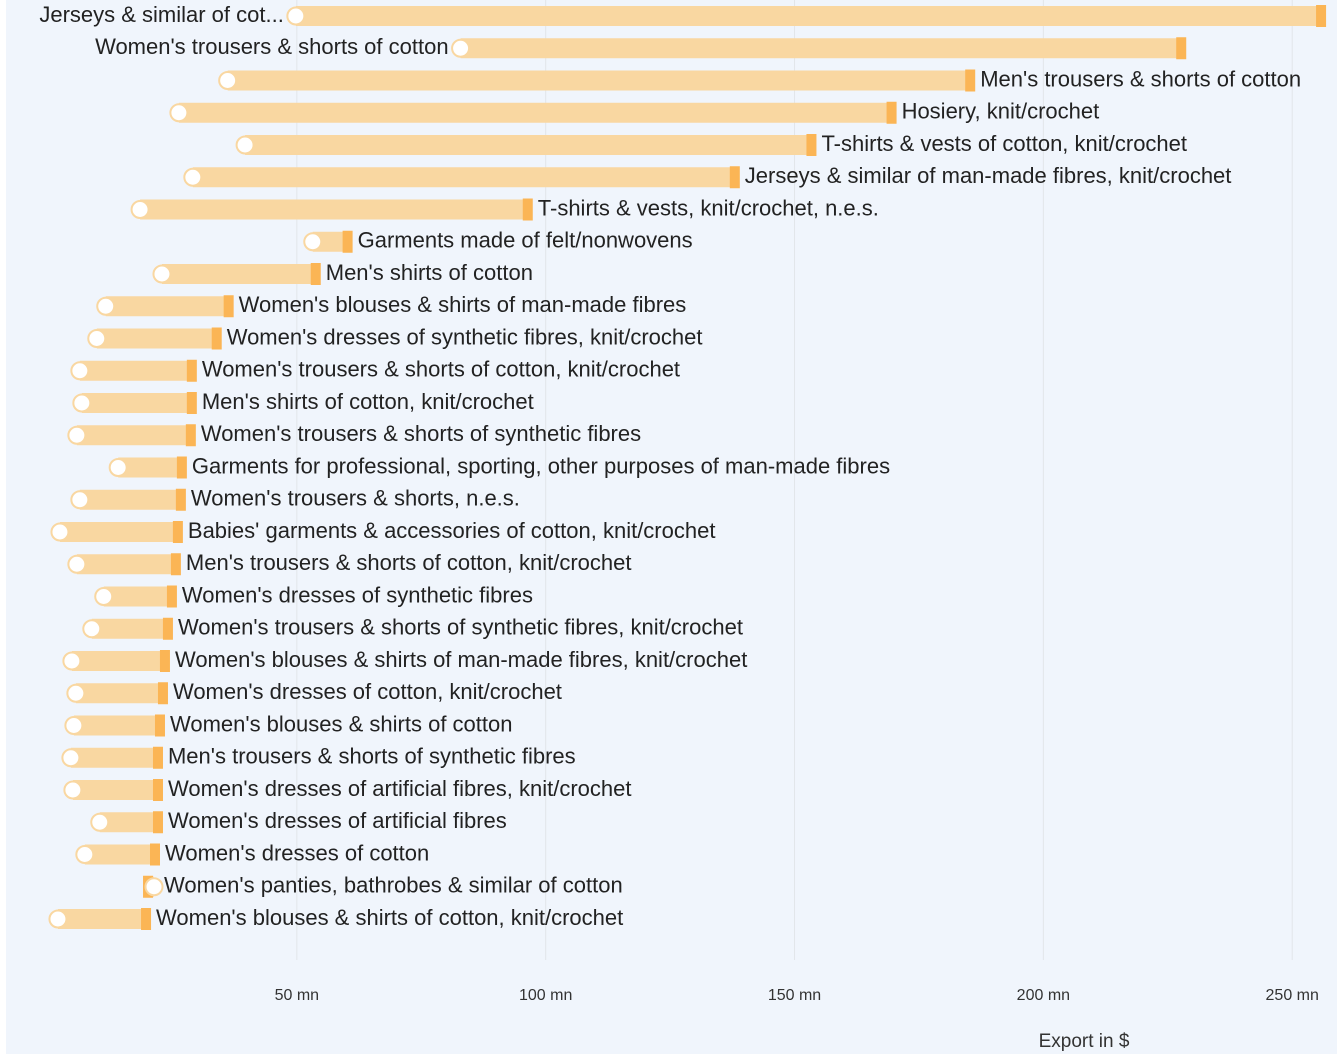  I want to click on category-label: T-shirts & vests of cotton, knit/crochet, so click(1004, 143).